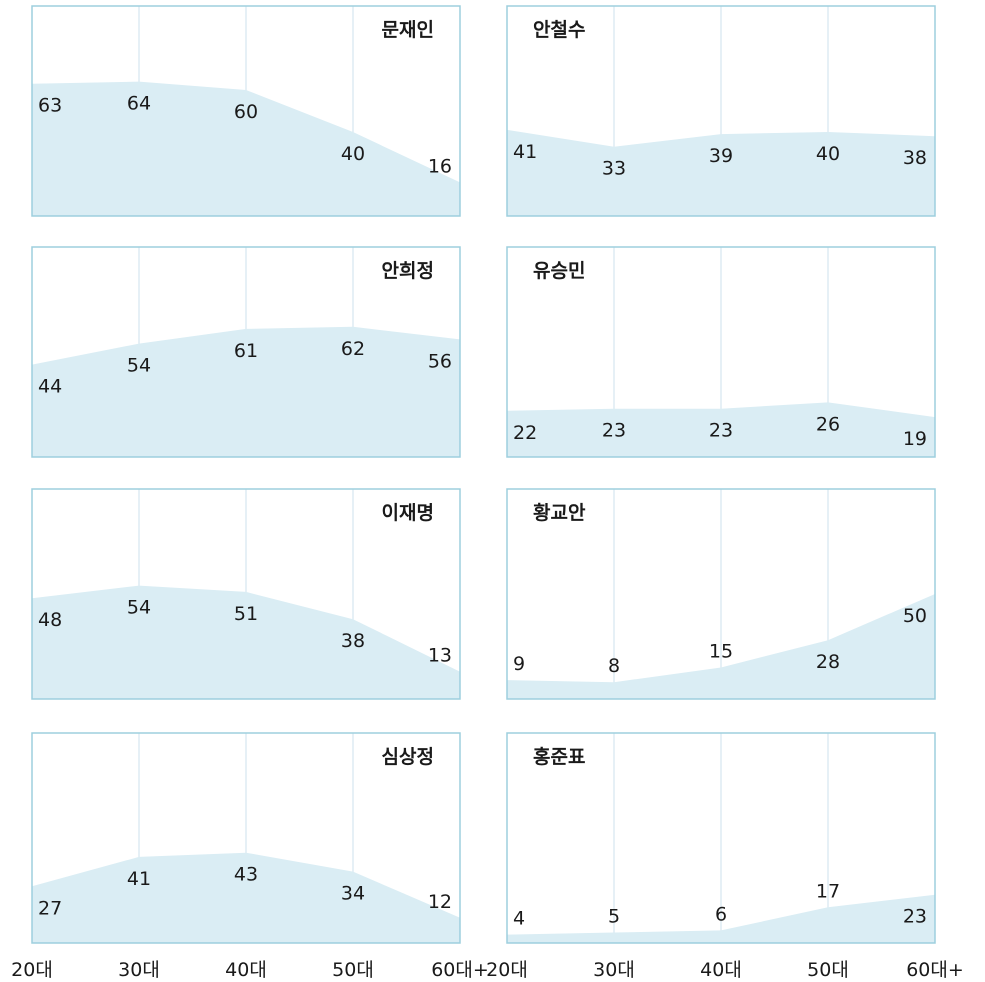  What do you see at coordinates (50, 620) in the screenshot?
I see `data-label: 48` at bounding box center [50, 620].